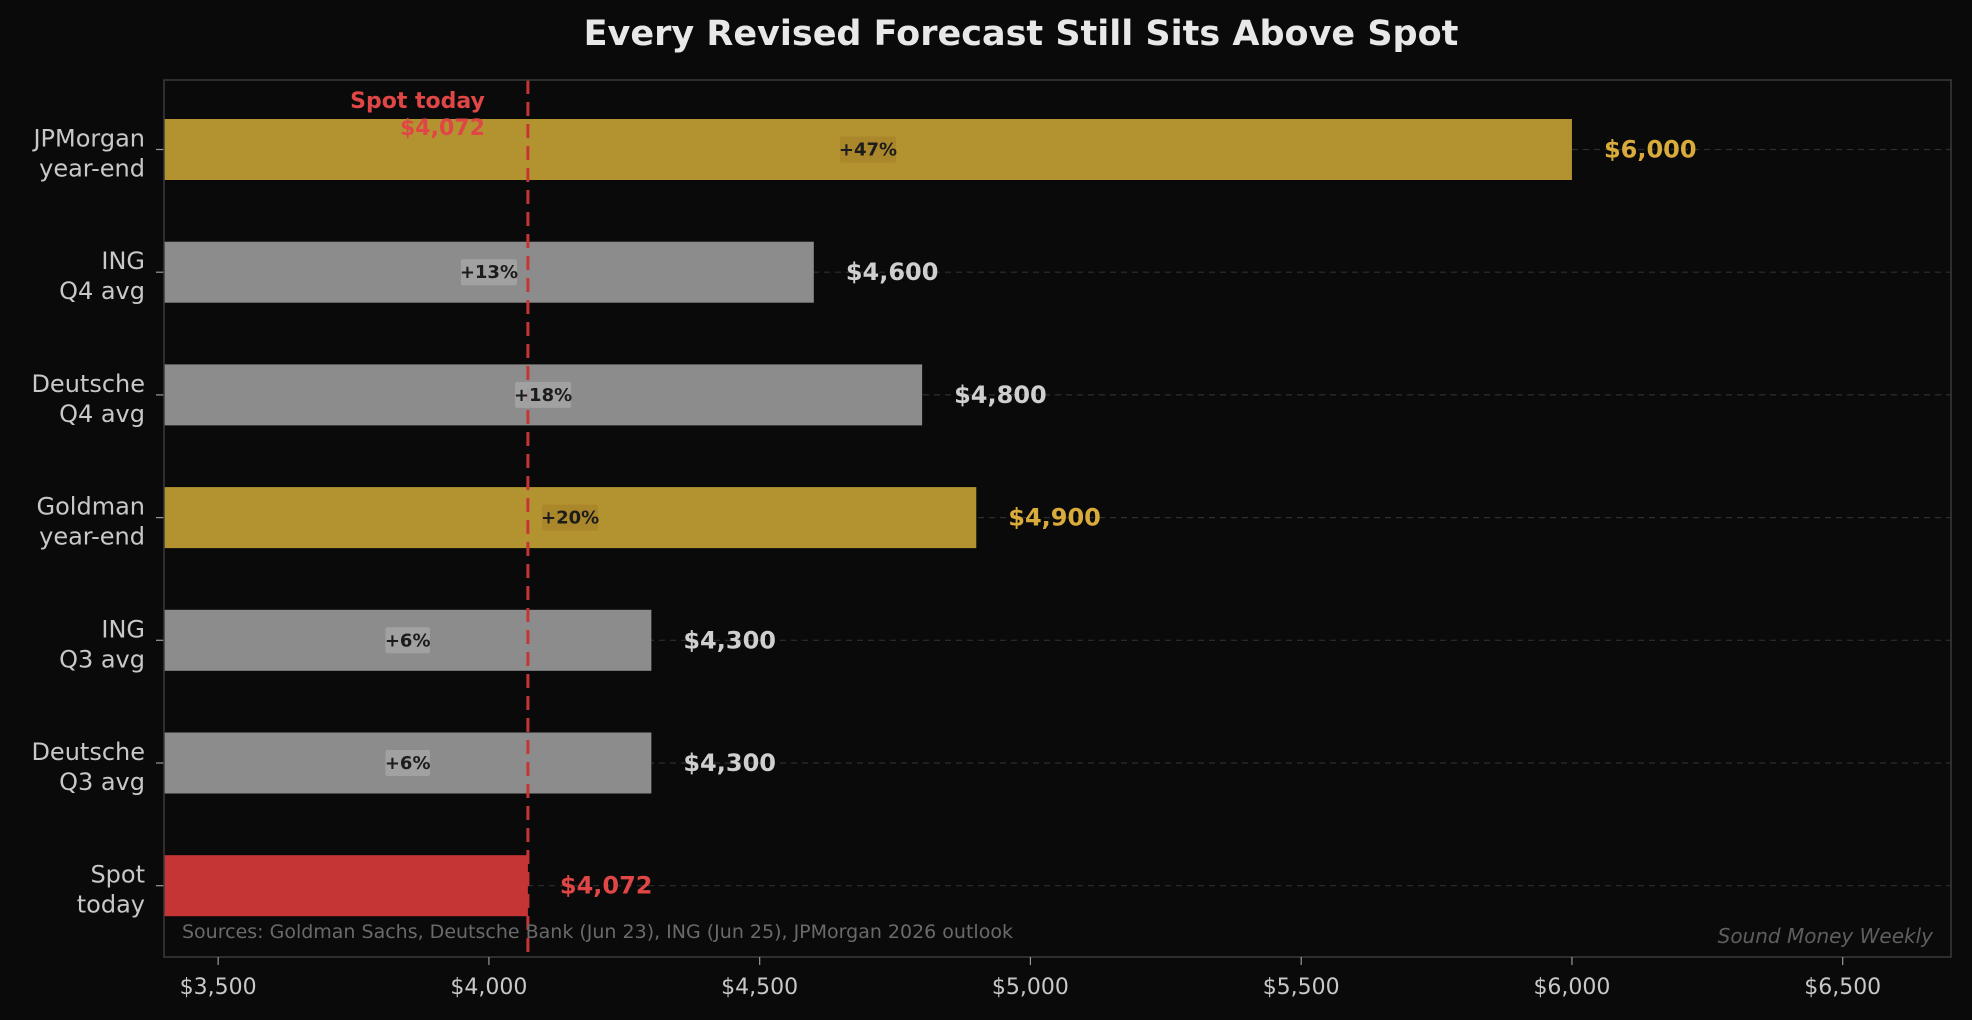  I want to click on x-tick-label: $4,000, so click(488, 987).